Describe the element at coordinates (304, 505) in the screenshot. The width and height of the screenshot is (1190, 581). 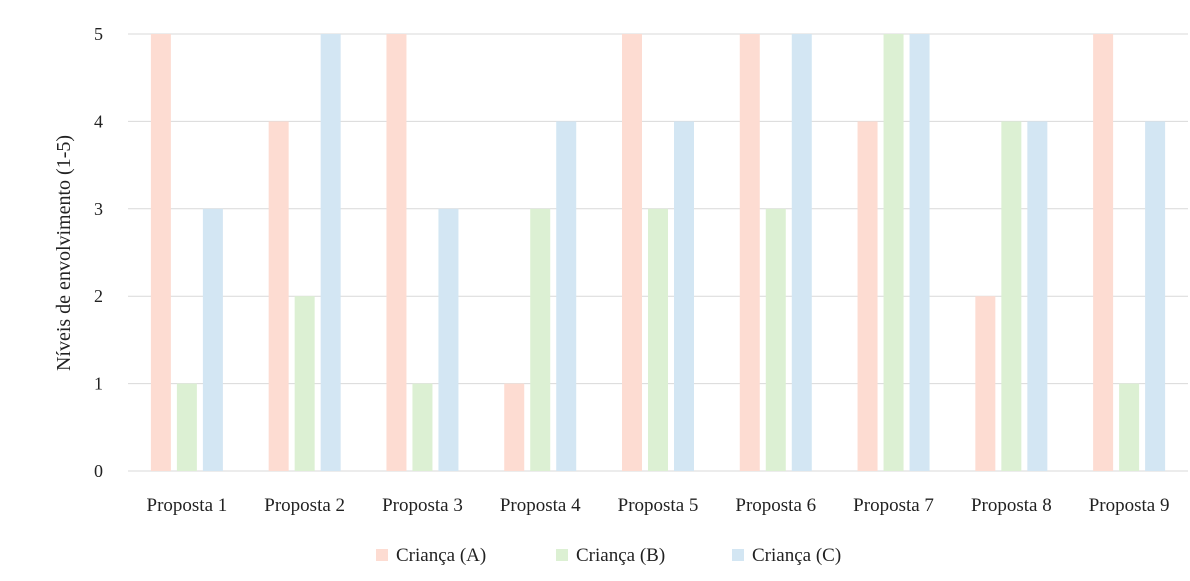
I see `x-tick-label: Proposta 2` at that location.